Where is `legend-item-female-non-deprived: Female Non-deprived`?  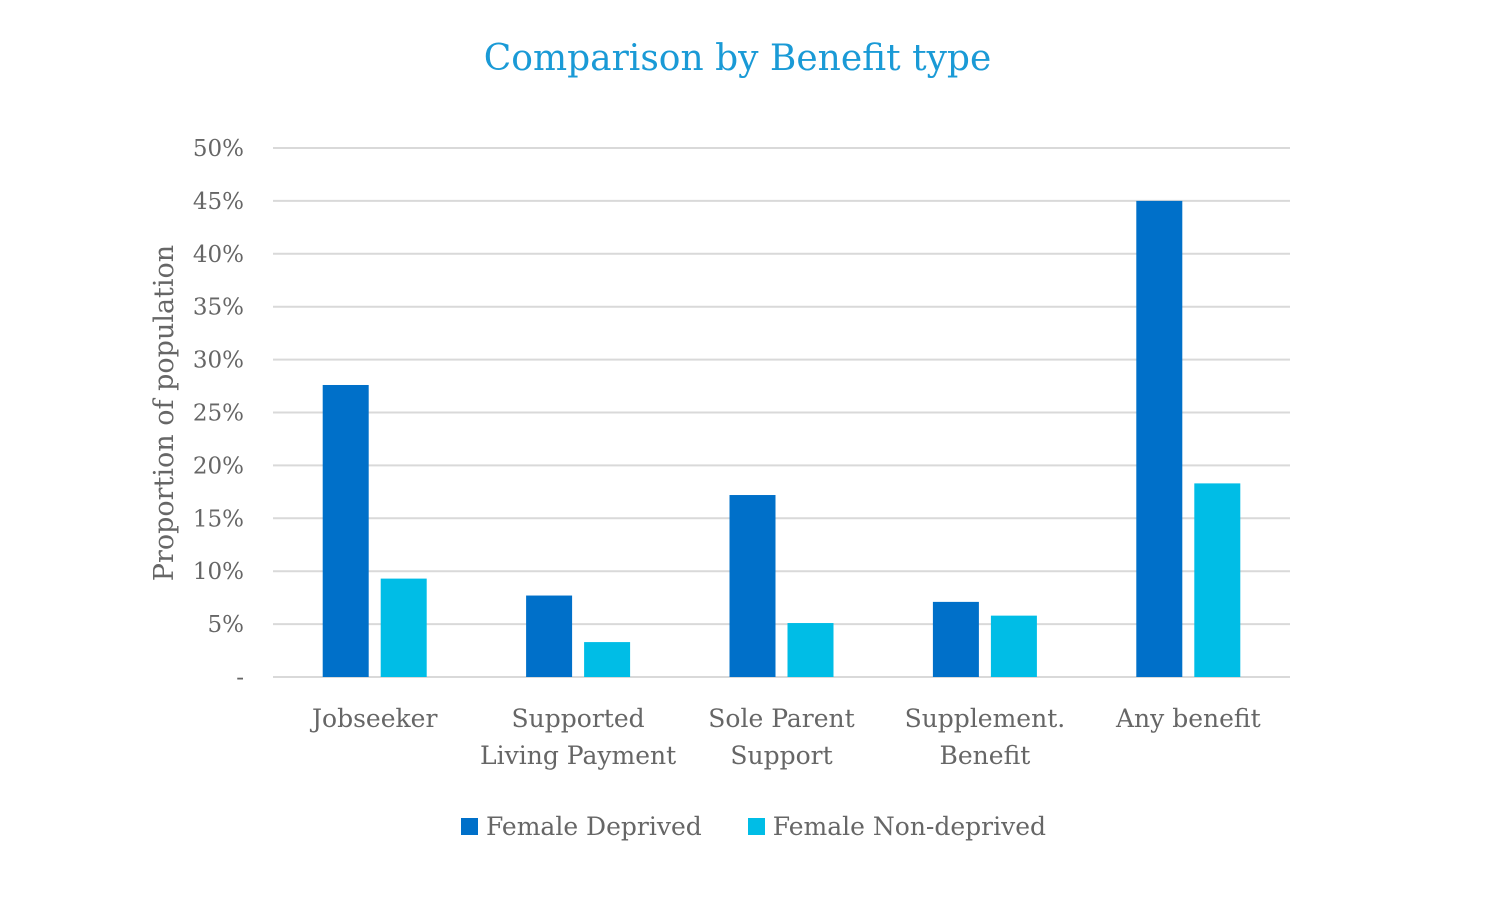
legend-item-female-non-deprived: Female Non-deprived is located at coordinates (897, 826).